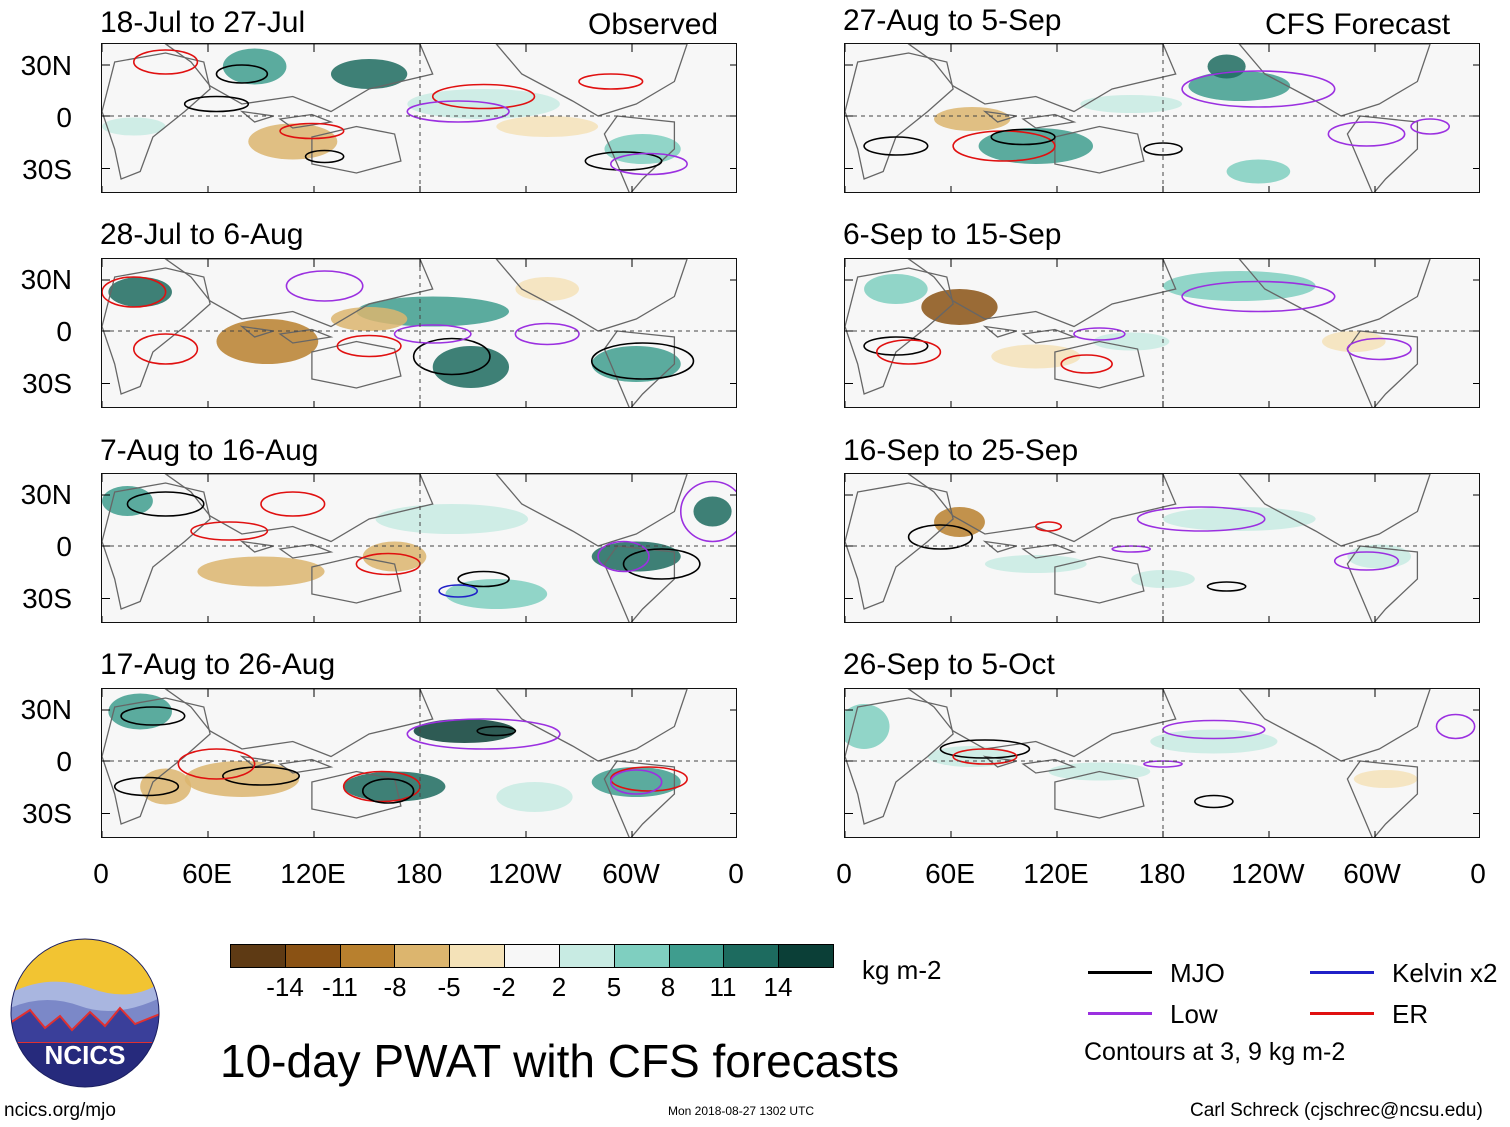 This screenshot has width=1510, height=1127. I want to click on lon-label-0: 0, so click(101, 873).